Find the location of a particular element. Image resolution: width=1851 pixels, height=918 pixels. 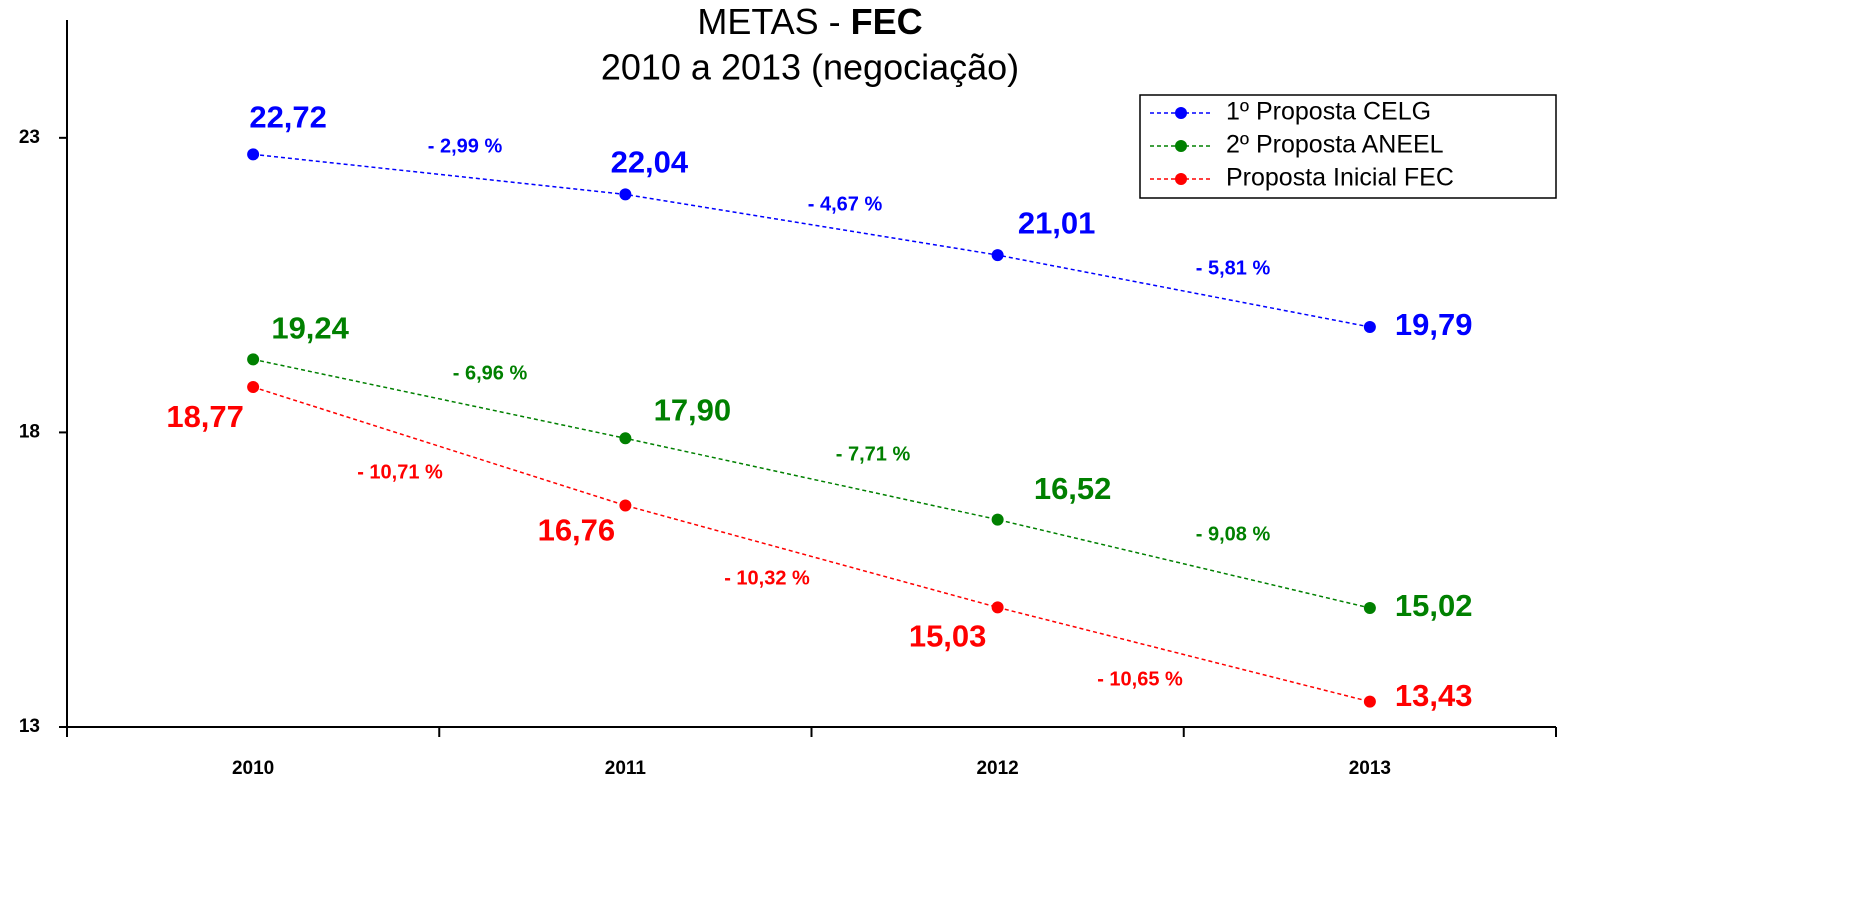

value-label: 18,77 is located at coordinates (205, 416).